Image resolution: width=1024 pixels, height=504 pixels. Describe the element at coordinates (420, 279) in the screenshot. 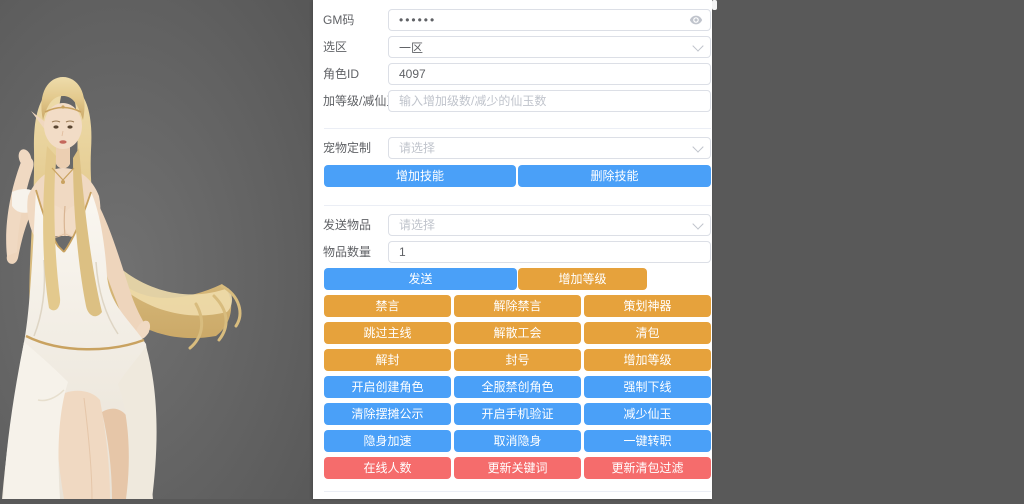

I see `send-button: 发送` at that location.